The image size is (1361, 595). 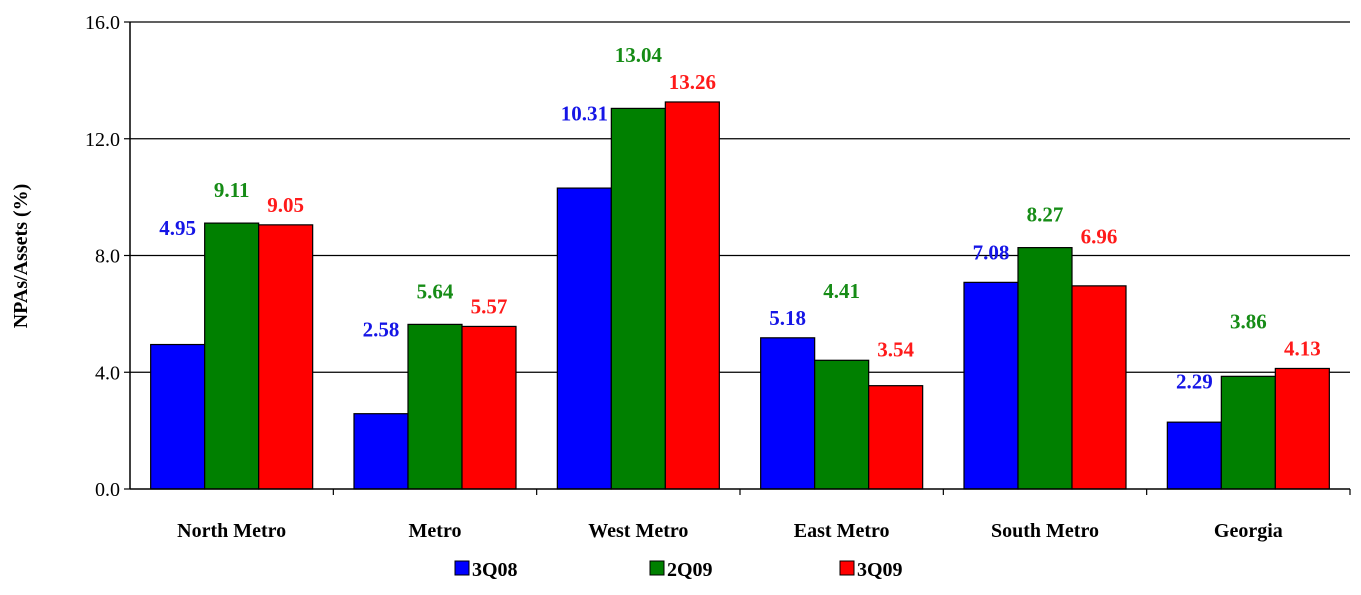 I want to click on legend-label-3q09: 3Q09, so click(x=880, y=570).